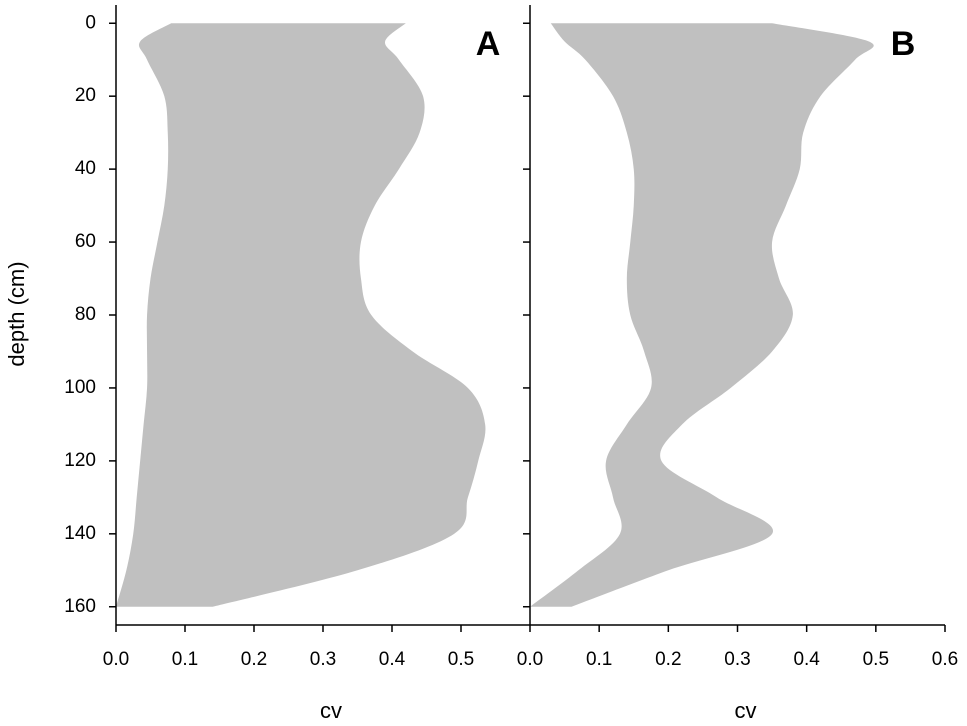 The height and width of the screenshot is (726, 967). What do you see at coordinates (80, 606) in the screenshot?
I see `y-tick-label: 160` at bounding box center [80, 606].